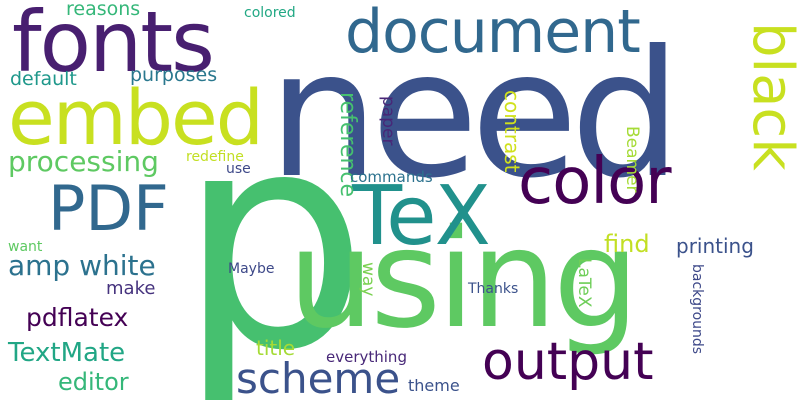 Image resolution: width=800 pixels, height=400 pixels. I want to click on word-output: output, so click(568, 362).